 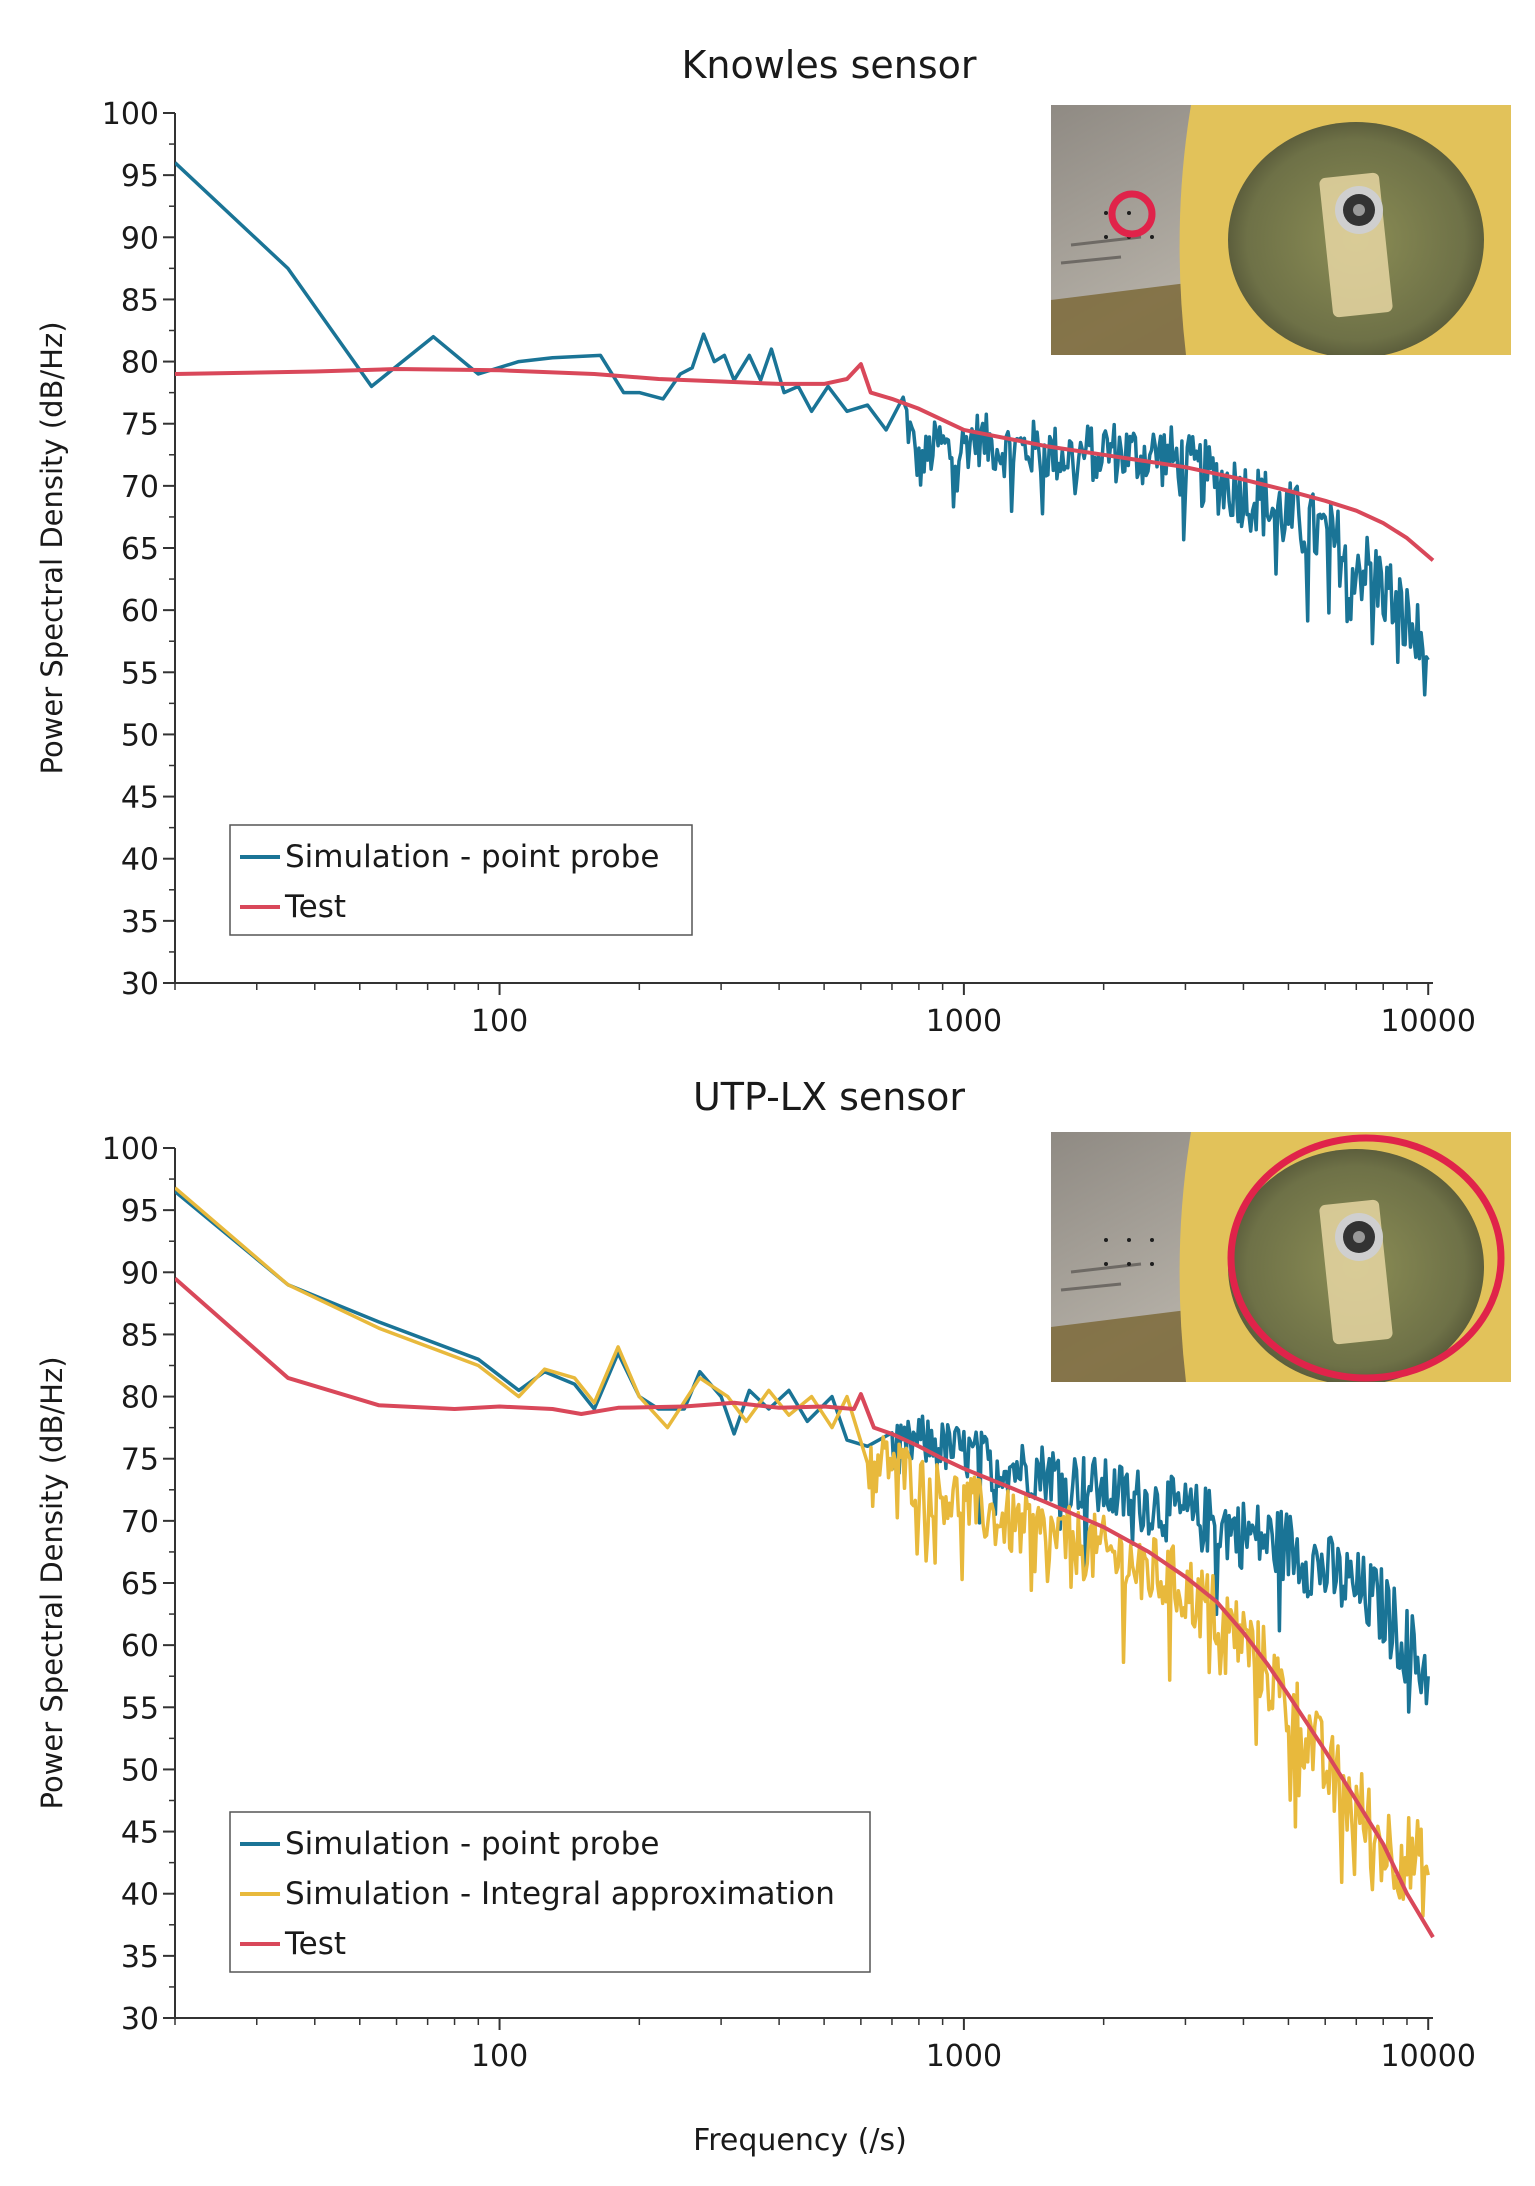 What do you see at coordinates (560, 1894) in the screenshot?
I see `legend-label: Simulation - Integral approximation` at bounding box center [560, 1894].